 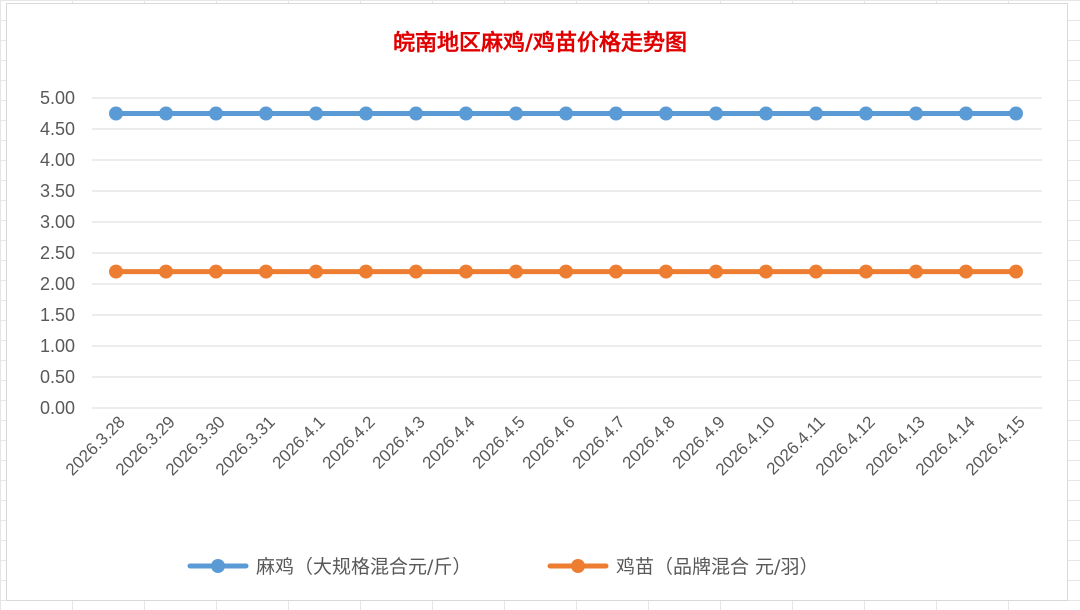 What do you see at coordinates (349, 442) in the screenshot?
I see `x-tick-label: 2026.4.2` at bounding box center [349, 442].